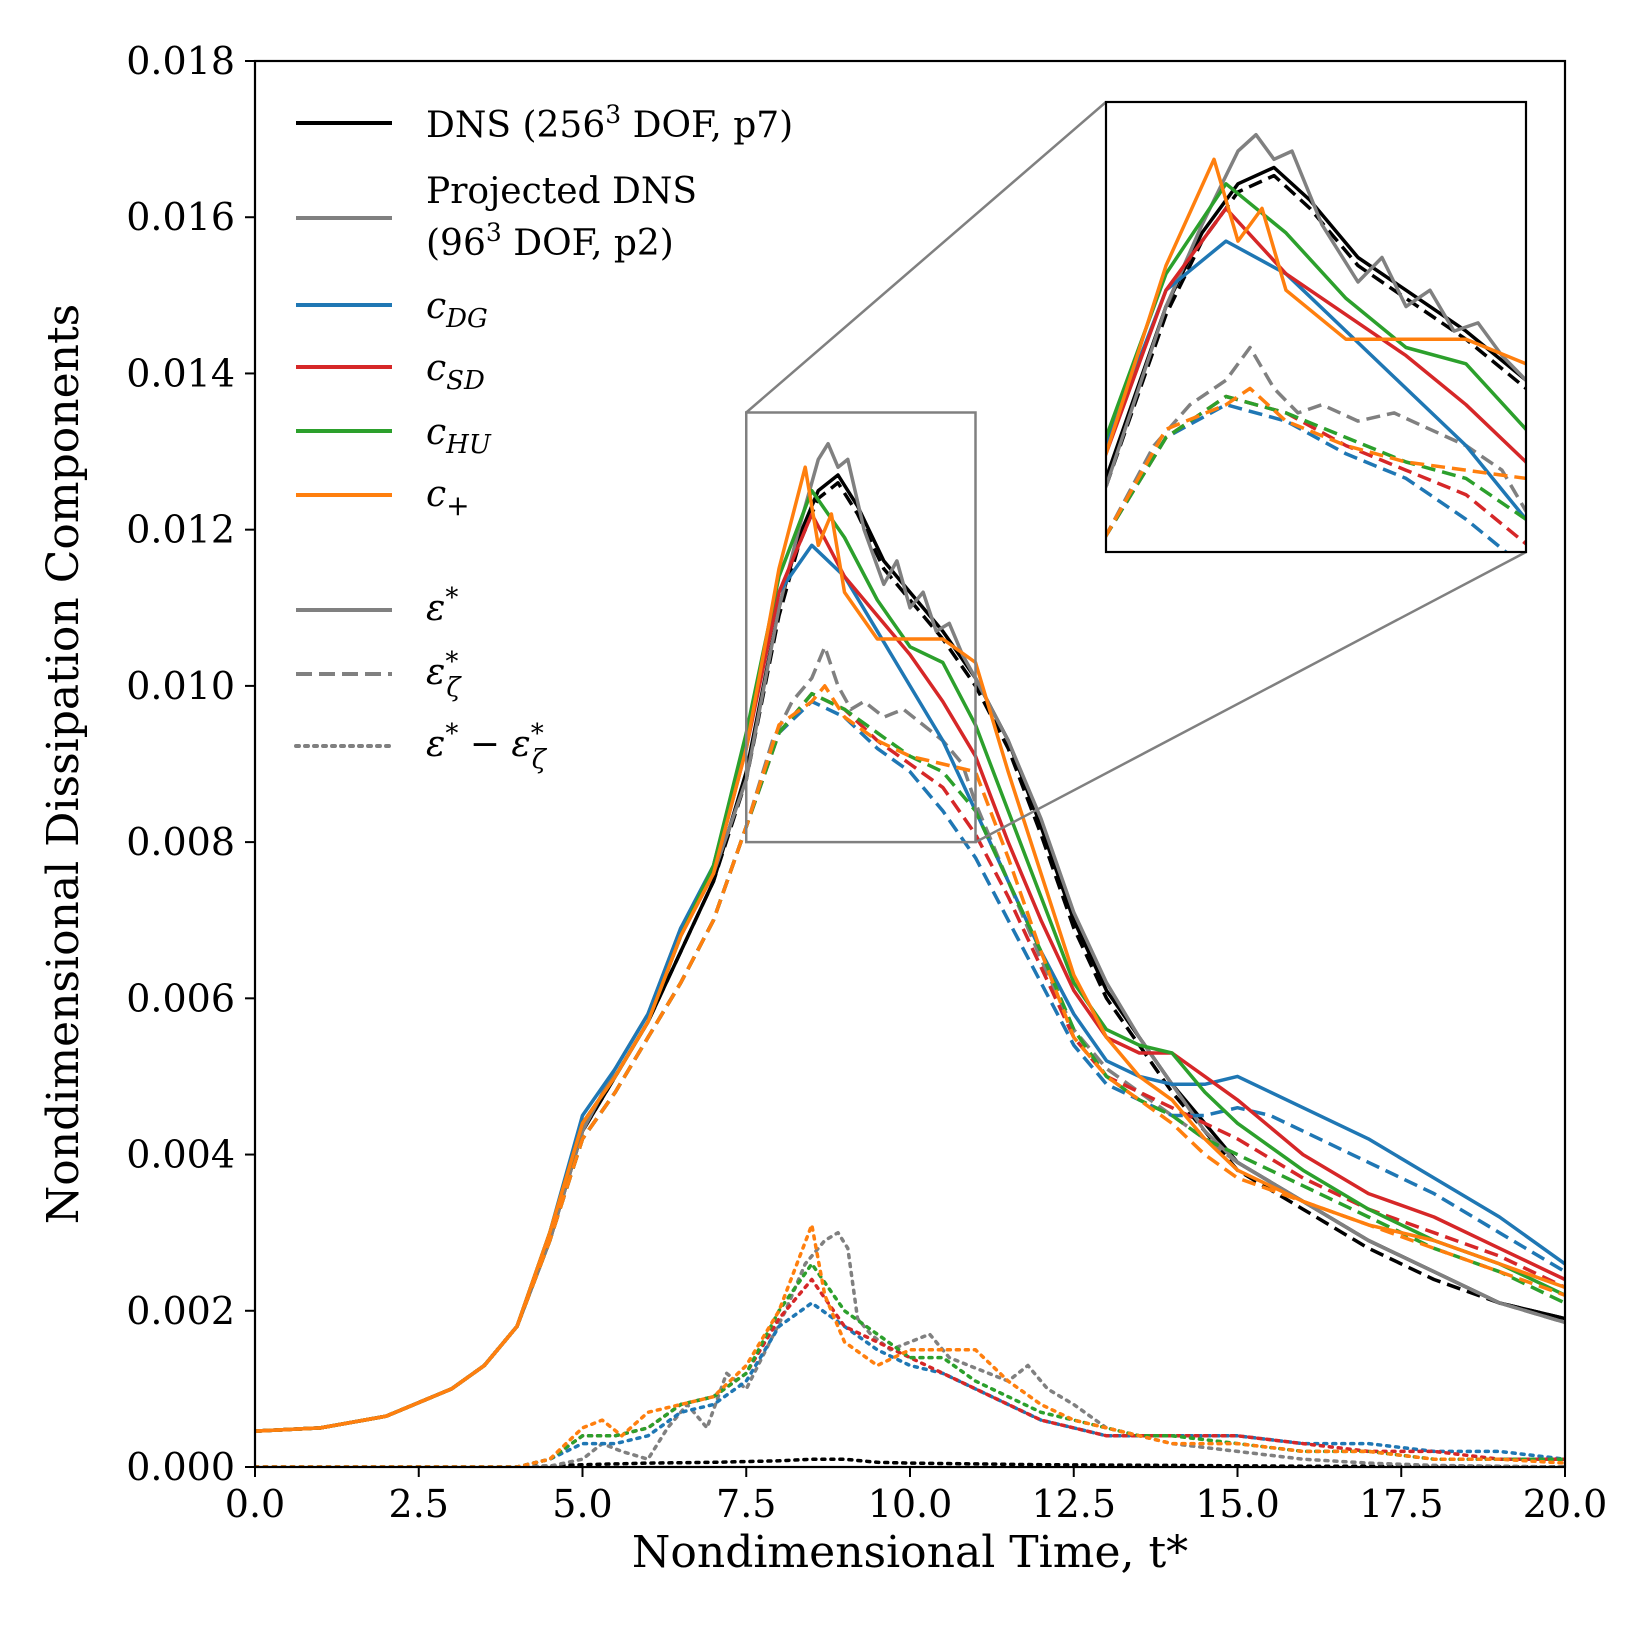  What do you see at coordinates (180, 842) in the screenshot?
I see `y-tick-label: 0.008` at bounding box center [180, 842].